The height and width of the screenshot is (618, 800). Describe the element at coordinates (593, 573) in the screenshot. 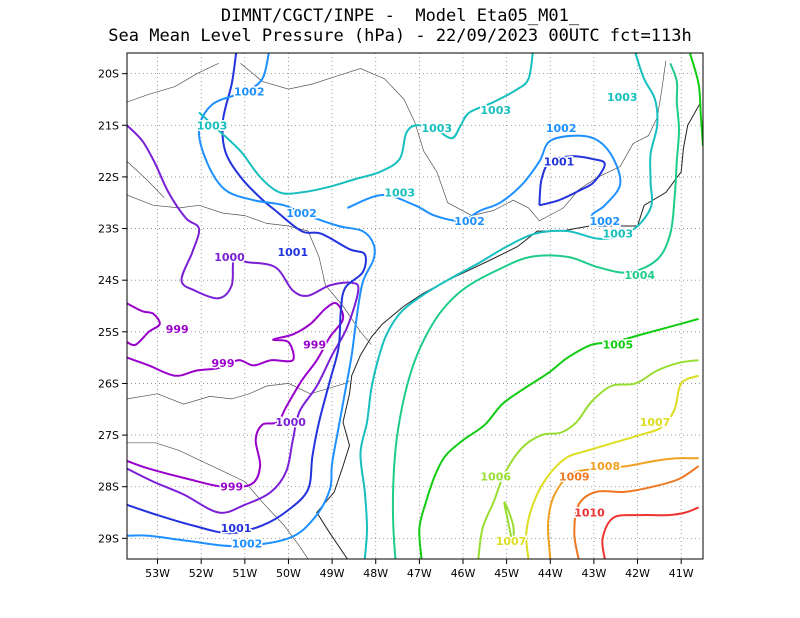

I see `x-tick-label: 43W` at that location.